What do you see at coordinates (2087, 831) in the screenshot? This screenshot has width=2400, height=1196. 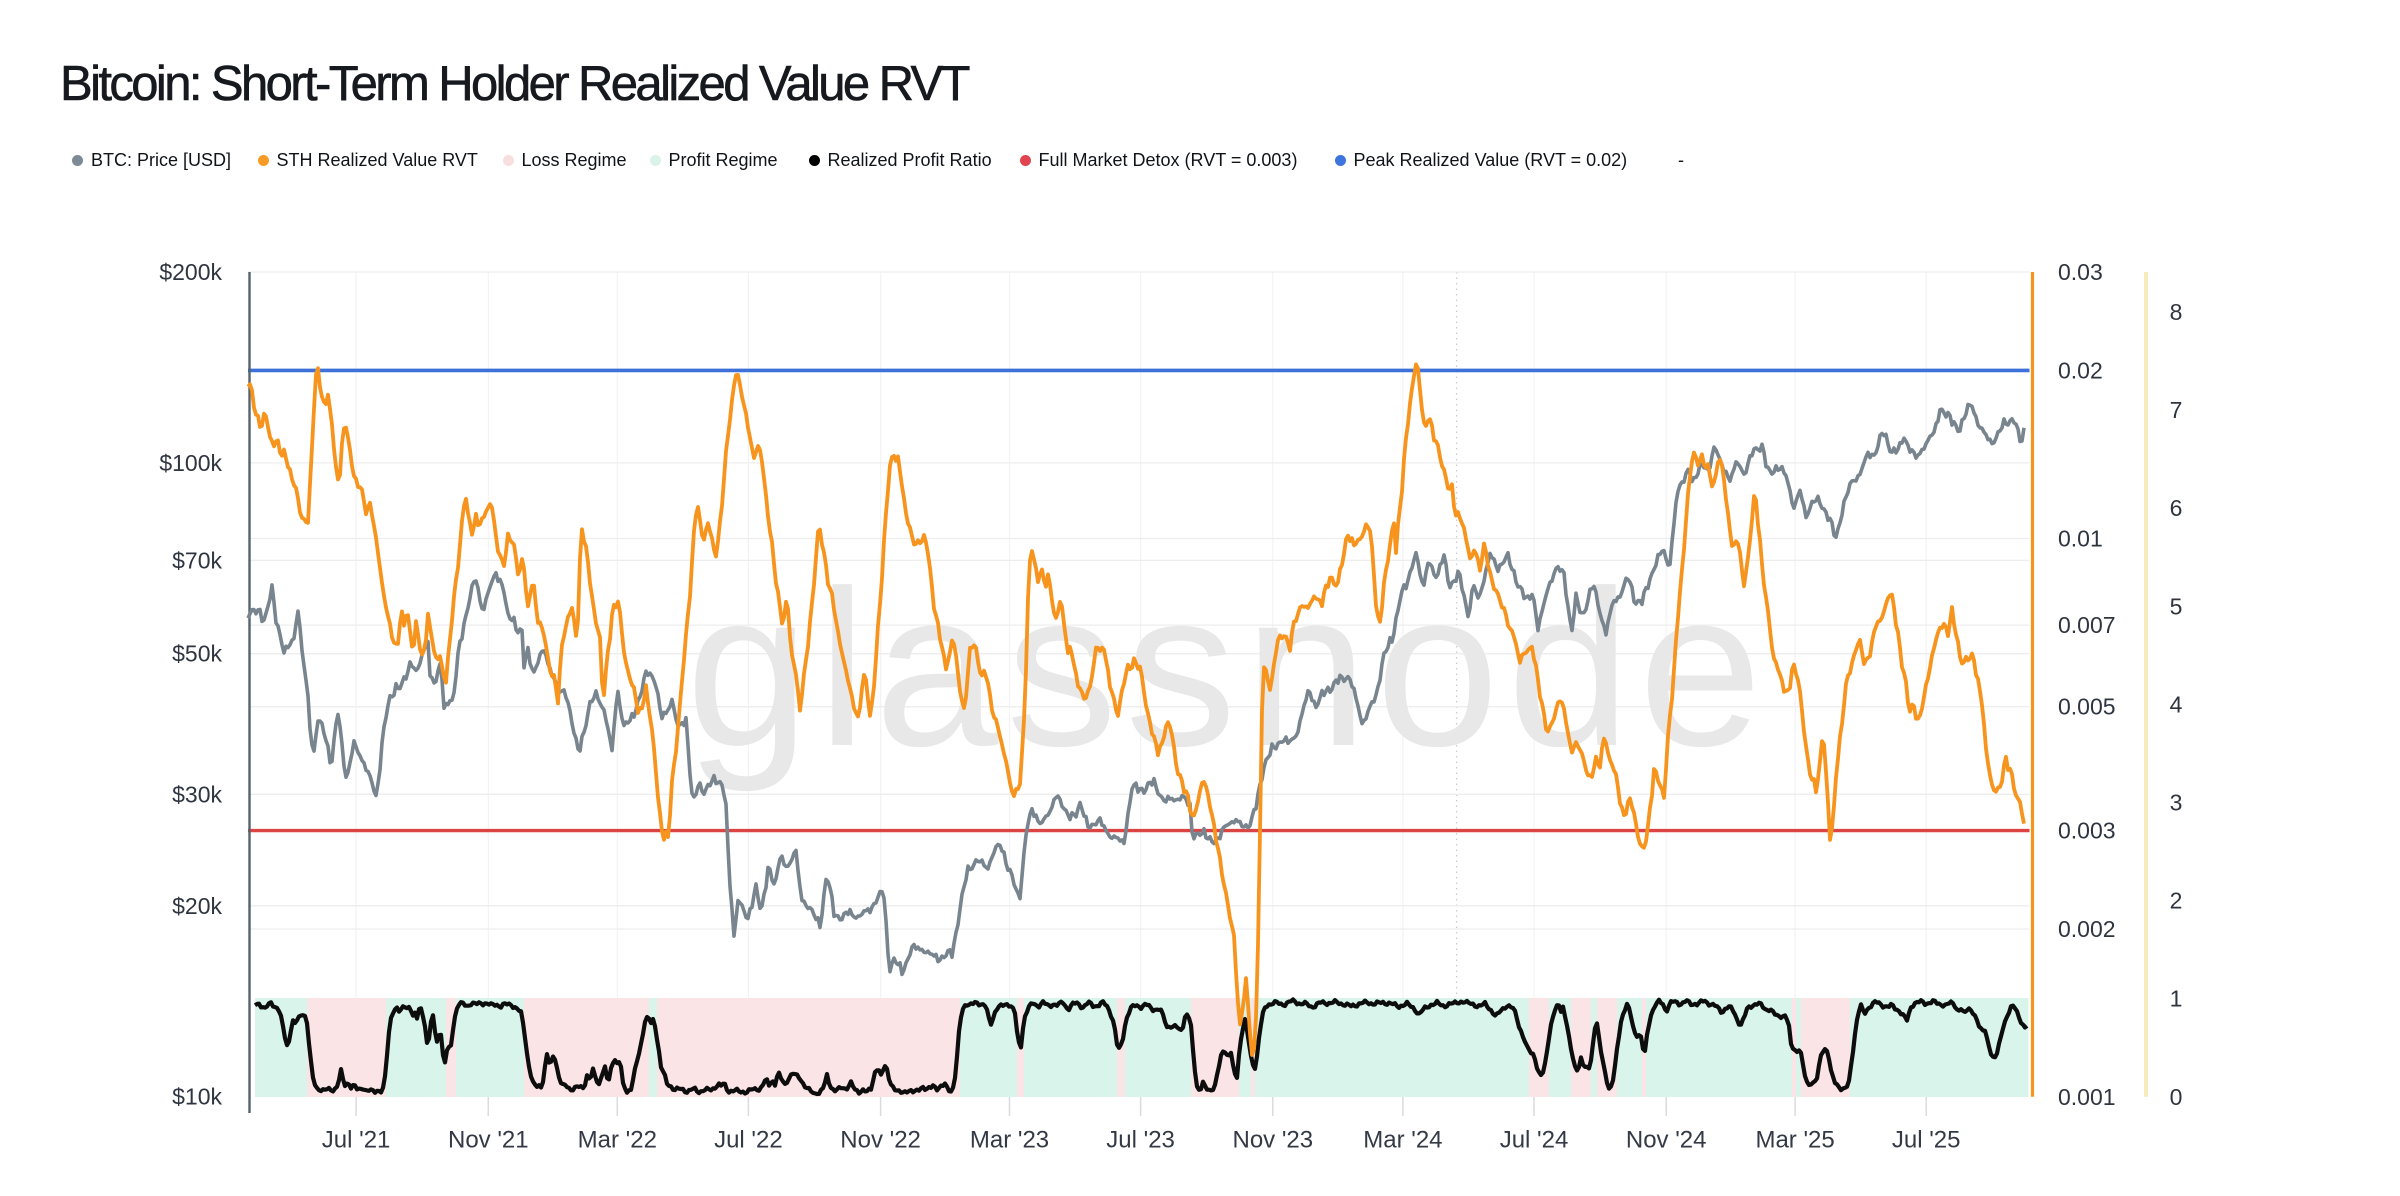 I see `svg-text: 0.003` at bounding box center [2087, 831].